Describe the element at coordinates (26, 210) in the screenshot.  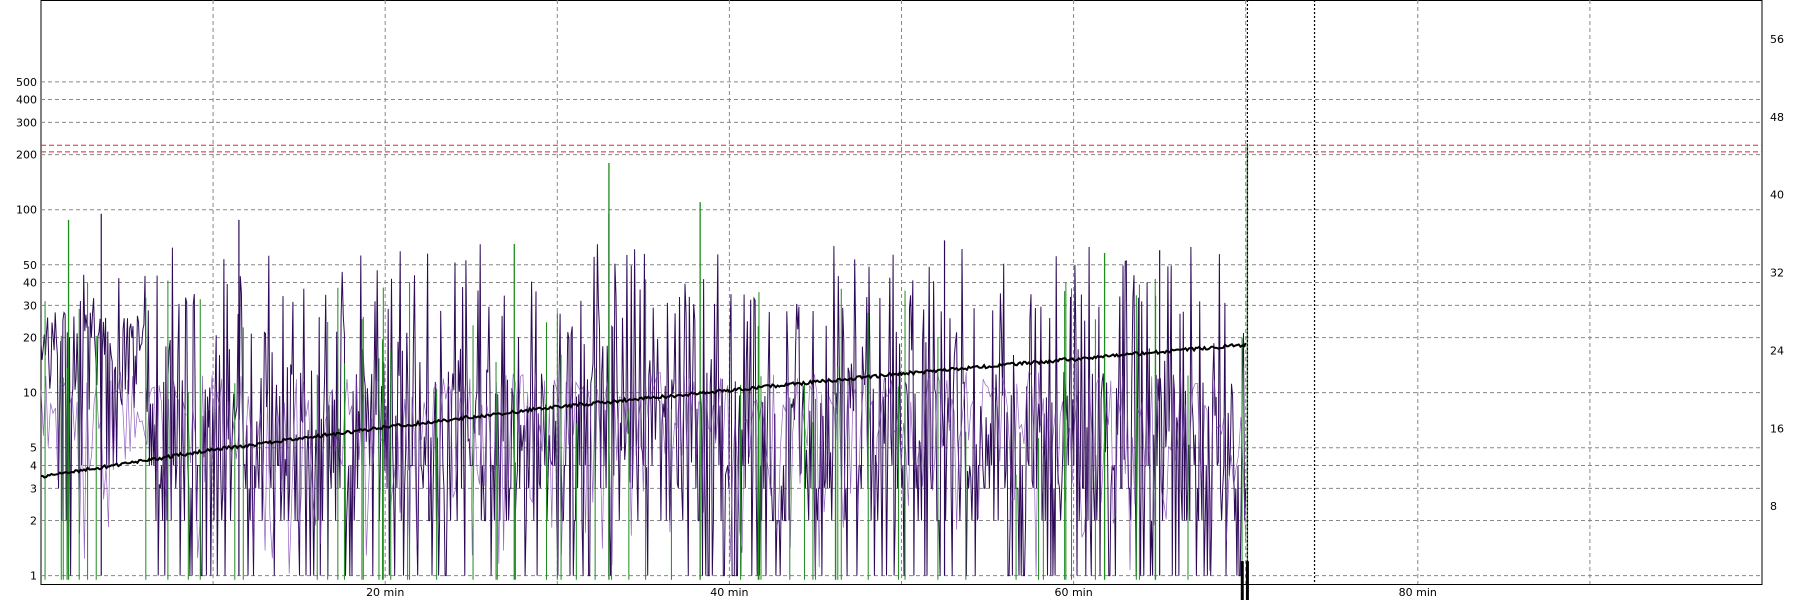
I see `y-left-tick-label: 100` at that location.